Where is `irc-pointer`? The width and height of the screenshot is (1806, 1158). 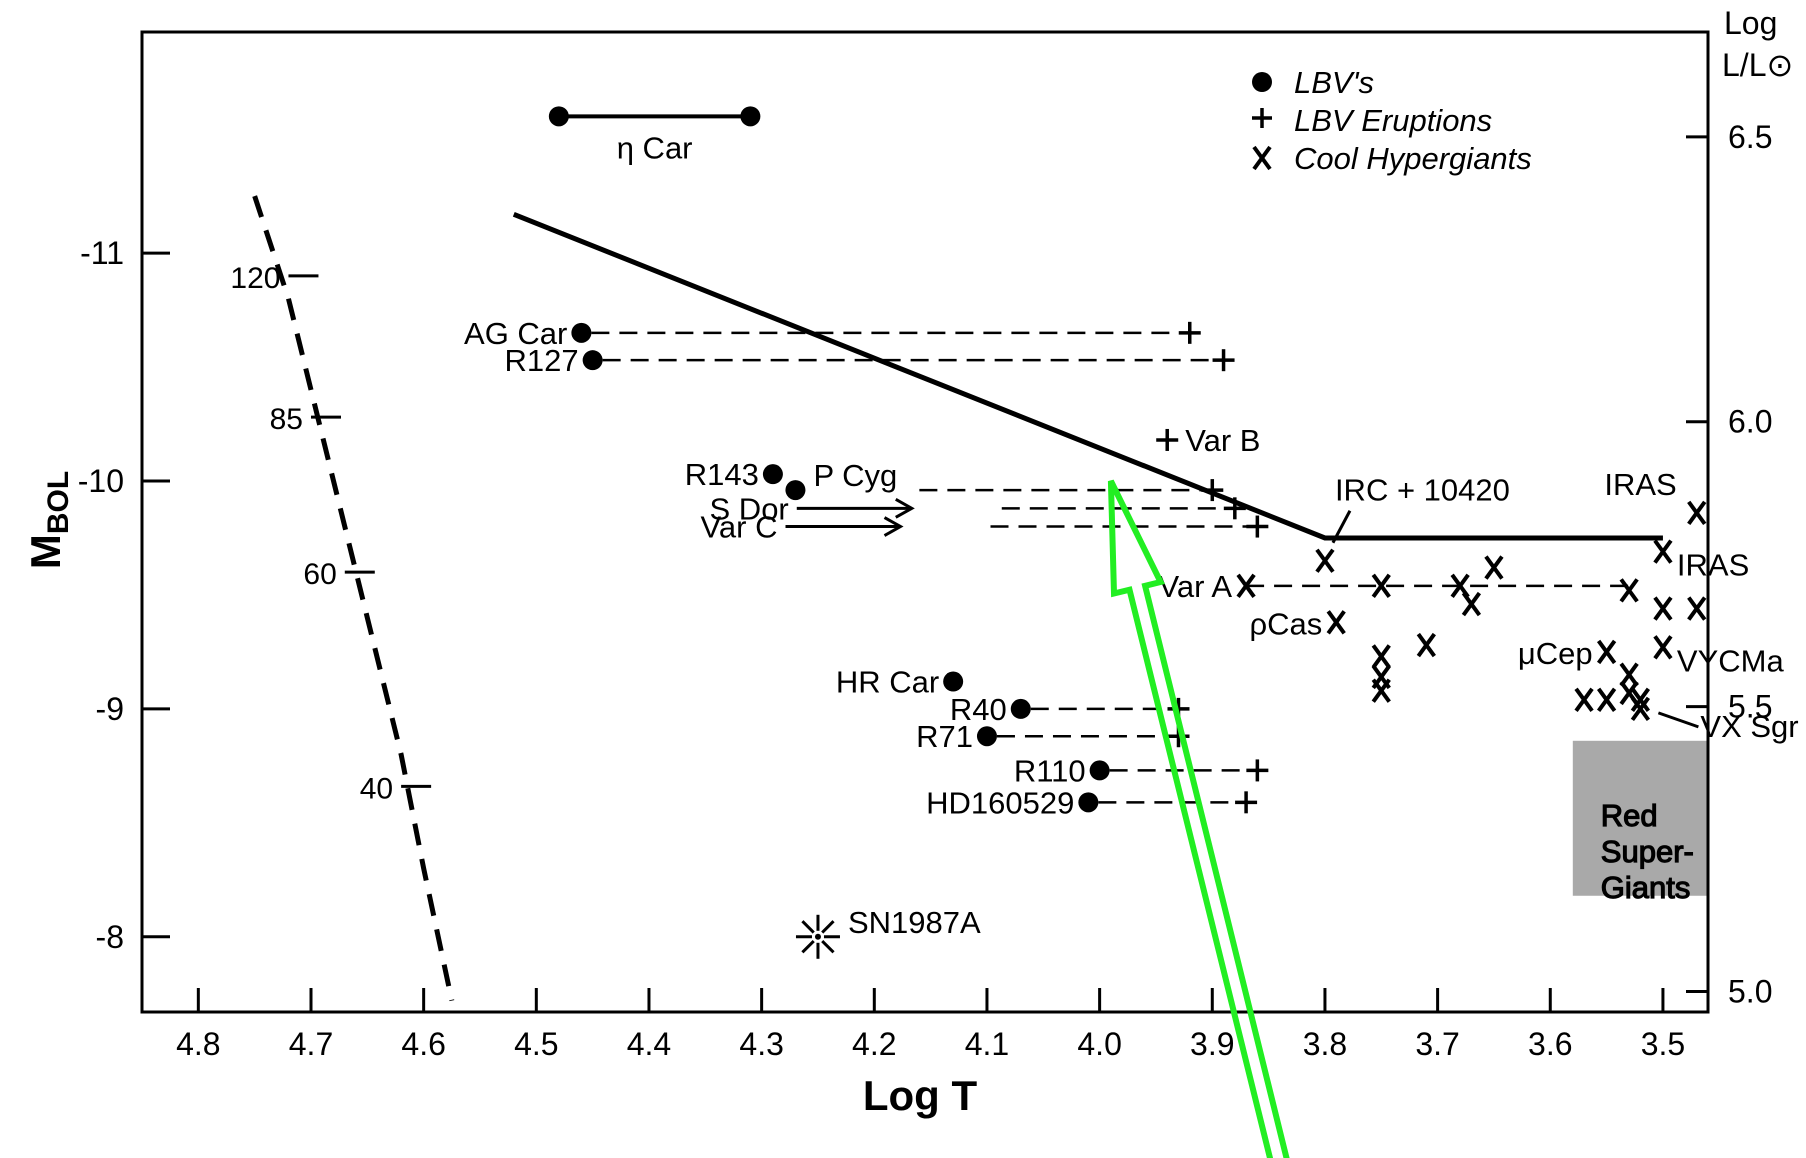
irc-pointer is located at coordinates (1341, 527).